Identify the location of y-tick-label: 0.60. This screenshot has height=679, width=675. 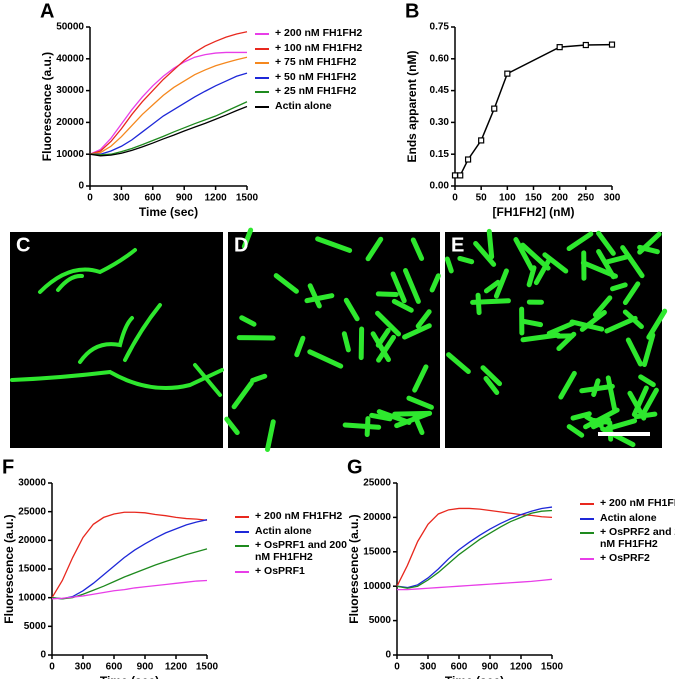
(440, 58).